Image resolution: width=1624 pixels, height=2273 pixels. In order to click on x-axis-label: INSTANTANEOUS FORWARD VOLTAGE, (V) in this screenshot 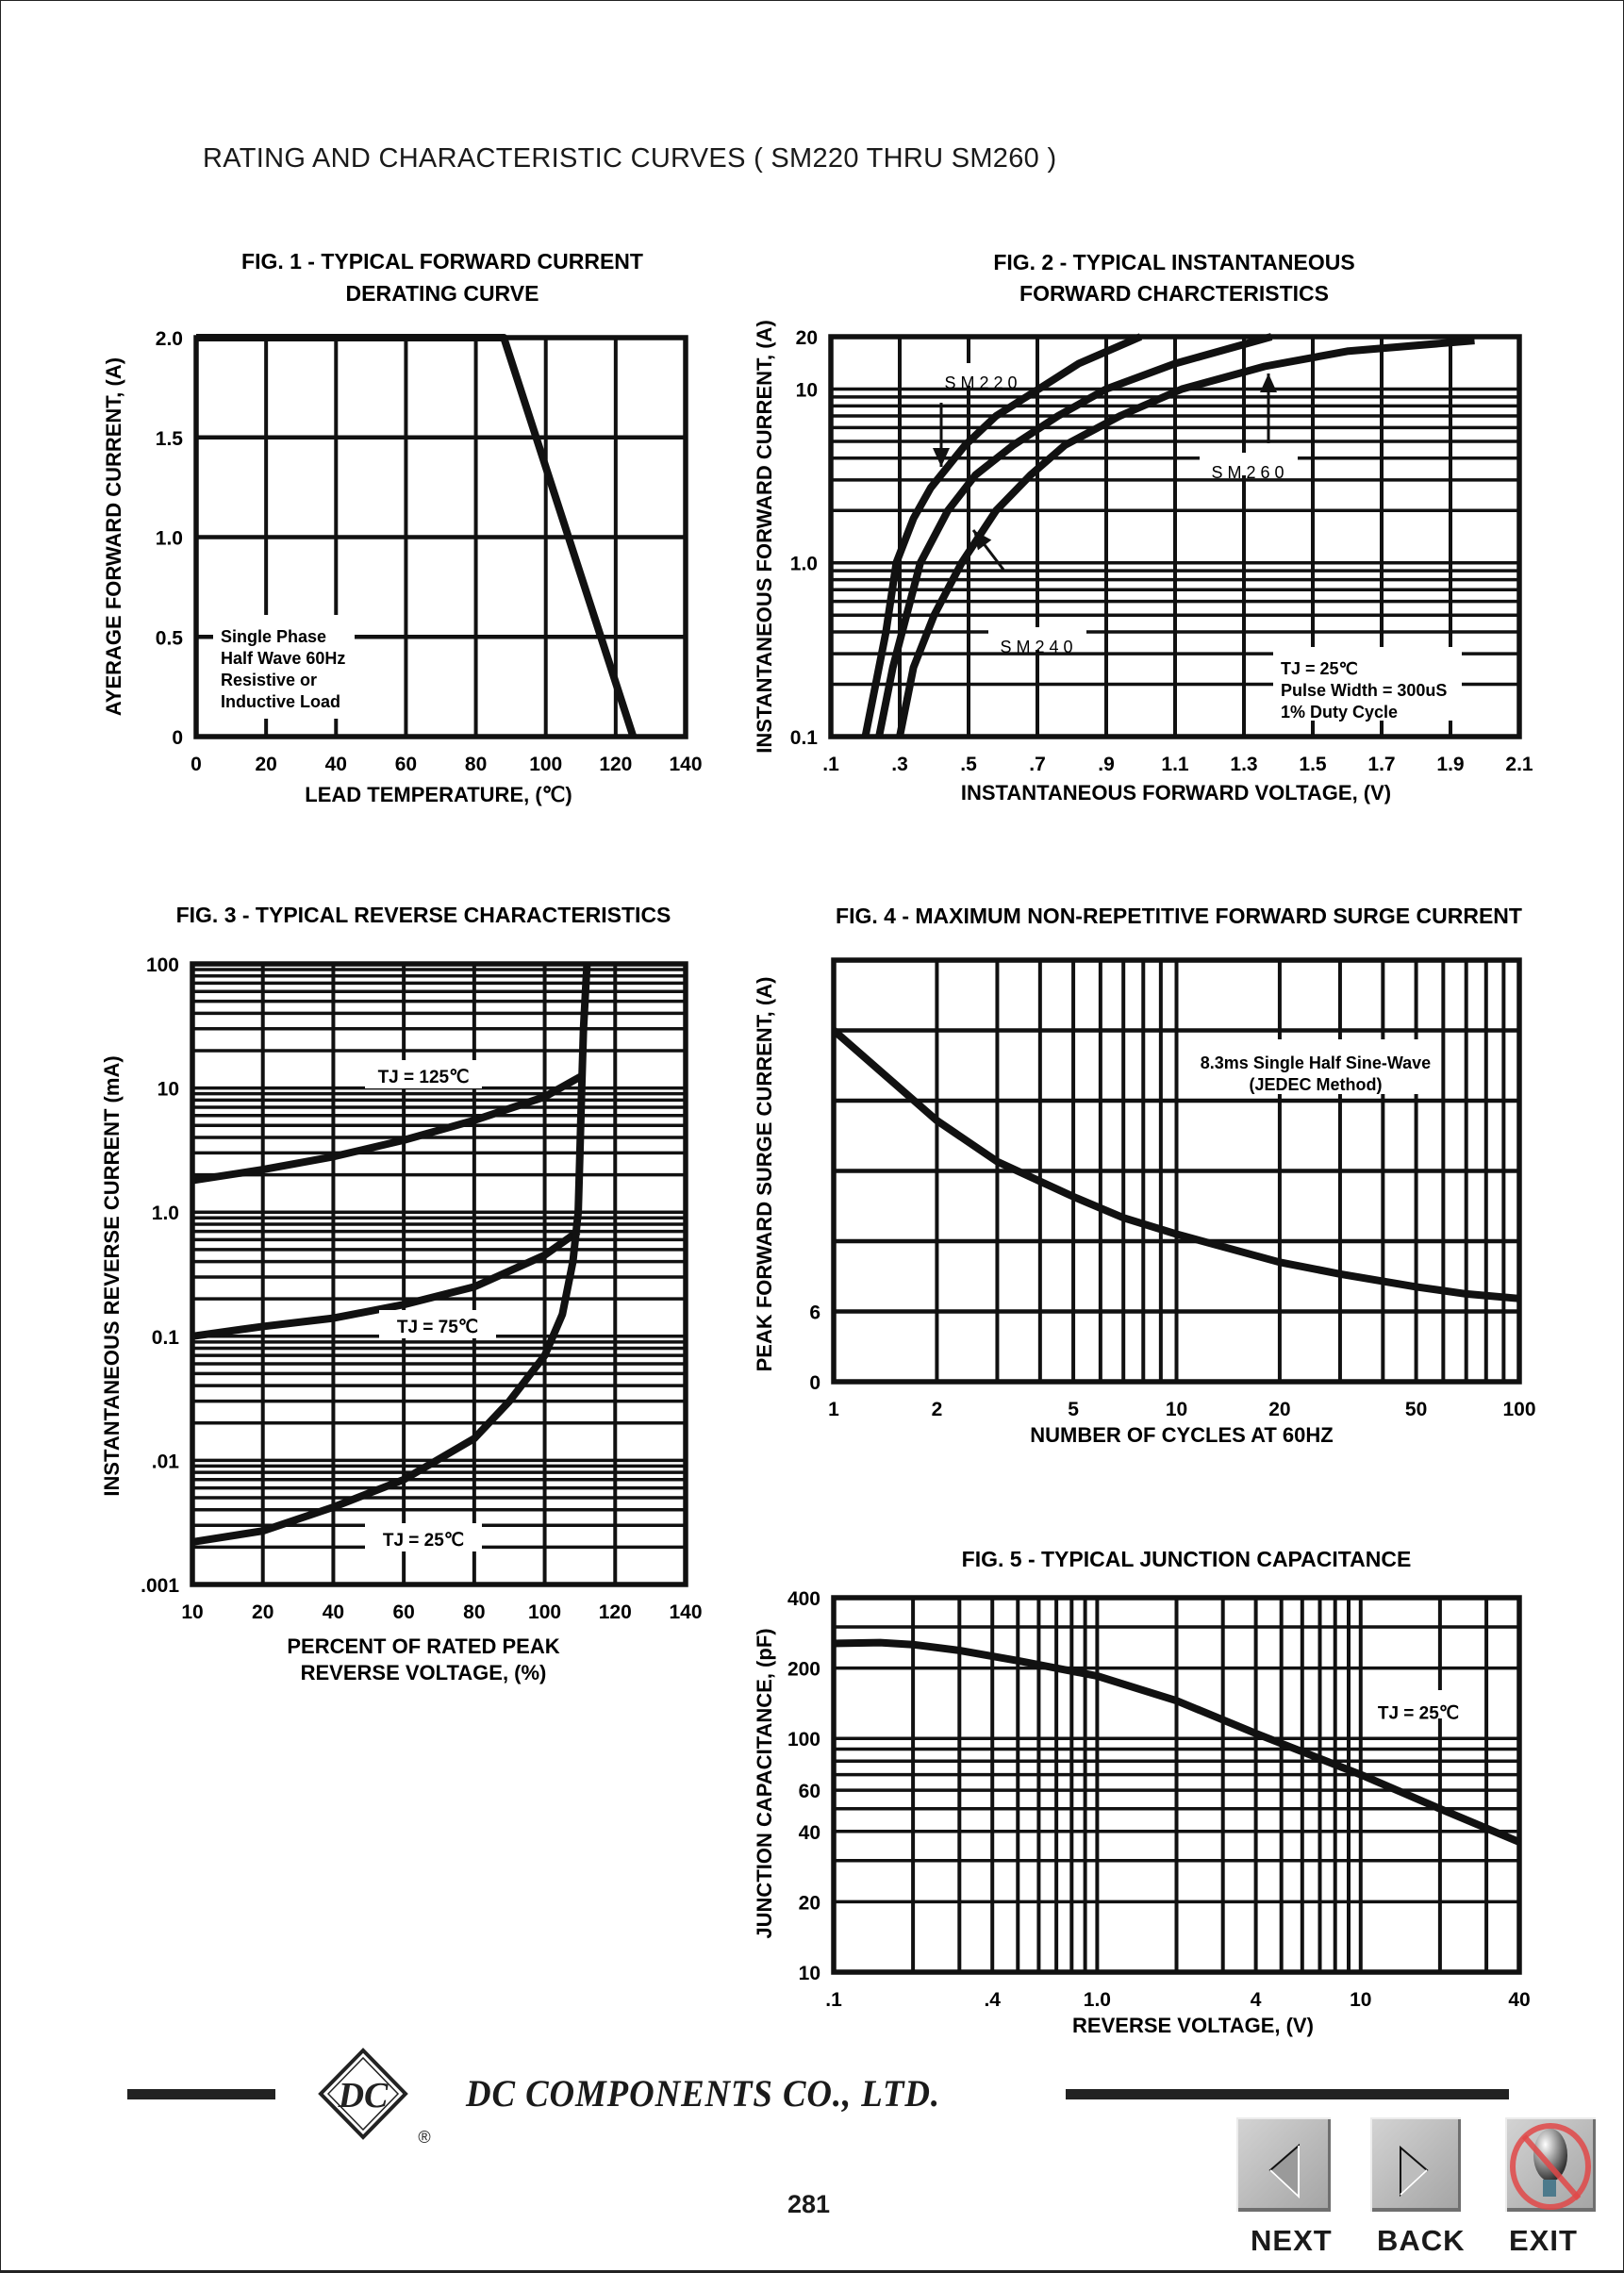, I will do `click(1176, 793)`.